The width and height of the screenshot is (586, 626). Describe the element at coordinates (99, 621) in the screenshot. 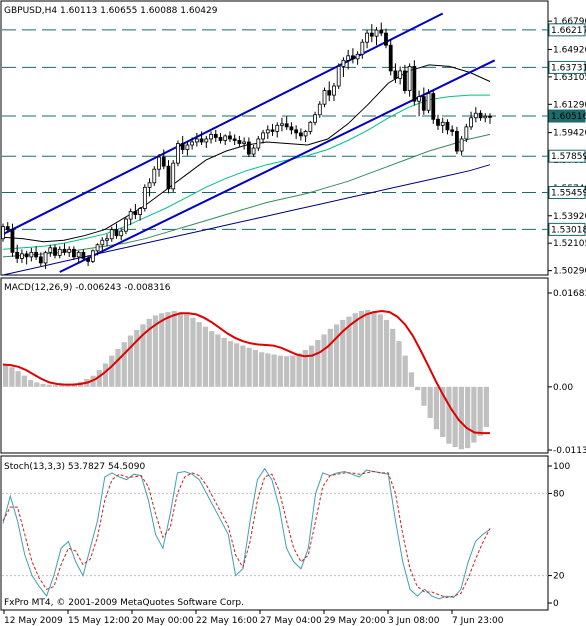

I see `x-tick-label: 15 May 12:00` at that location.